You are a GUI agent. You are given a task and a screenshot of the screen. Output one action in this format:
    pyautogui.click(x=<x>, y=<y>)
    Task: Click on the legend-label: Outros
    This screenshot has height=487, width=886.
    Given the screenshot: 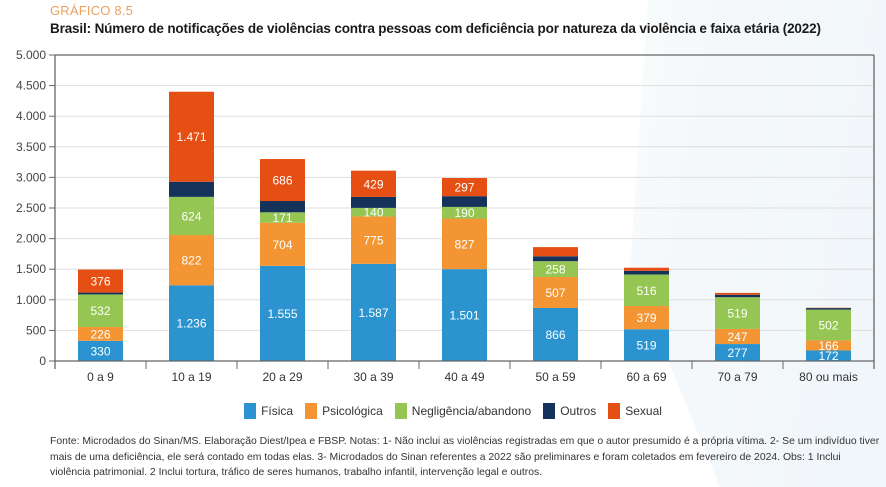 What is the action you would take?
    pyautogui.click(x=578, y=411)
    